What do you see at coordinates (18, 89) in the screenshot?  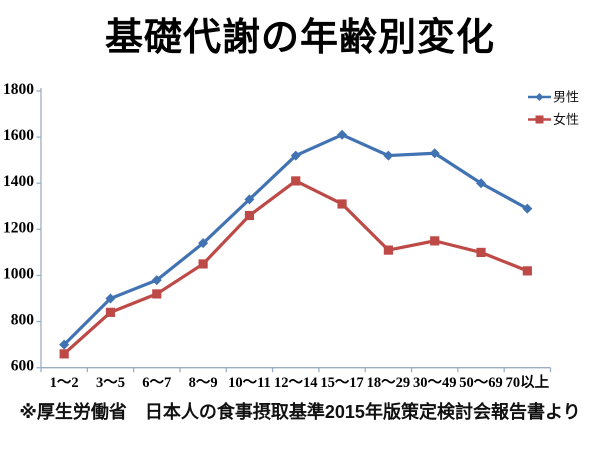 I see `y-tick-label: 1800` at bounding box center [18, 89].